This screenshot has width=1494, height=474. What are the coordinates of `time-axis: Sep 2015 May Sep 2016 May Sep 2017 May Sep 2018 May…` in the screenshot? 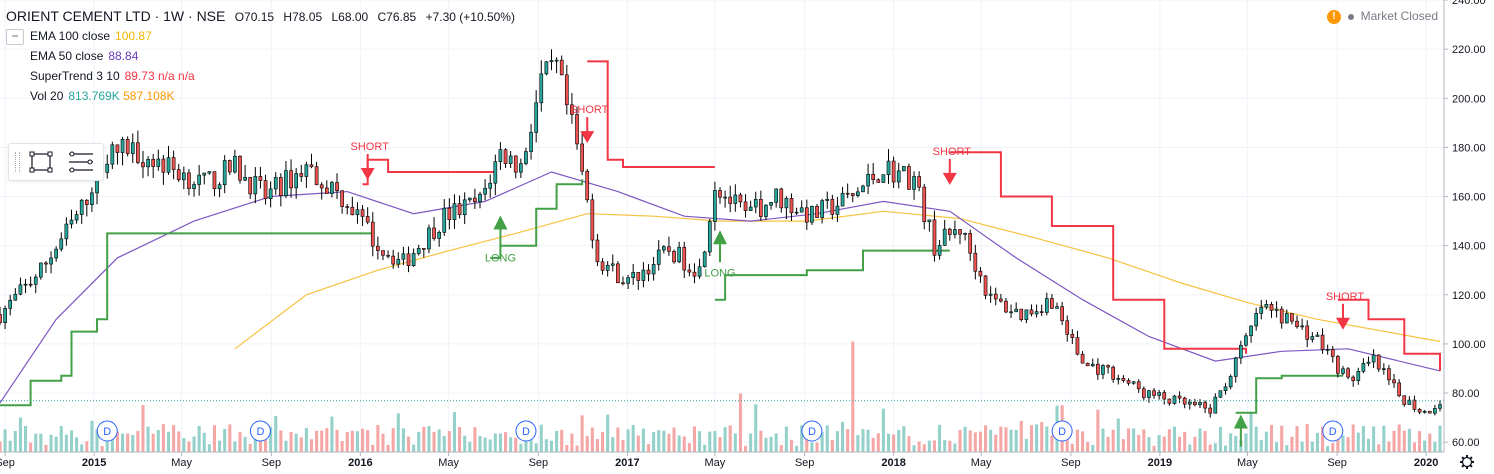 It's located at (747, 462).